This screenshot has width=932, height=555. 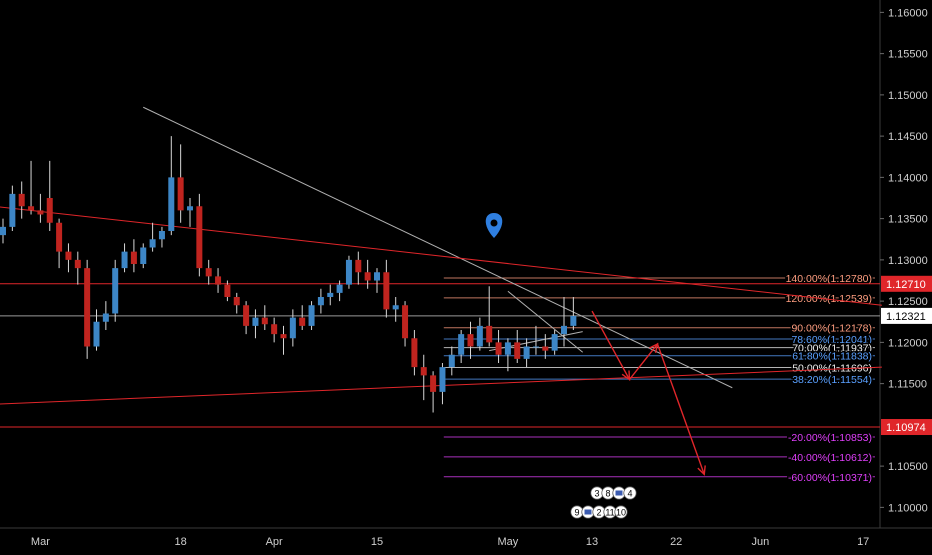 I want to click on time-tick-label: 13, so click(x=592, y=542).